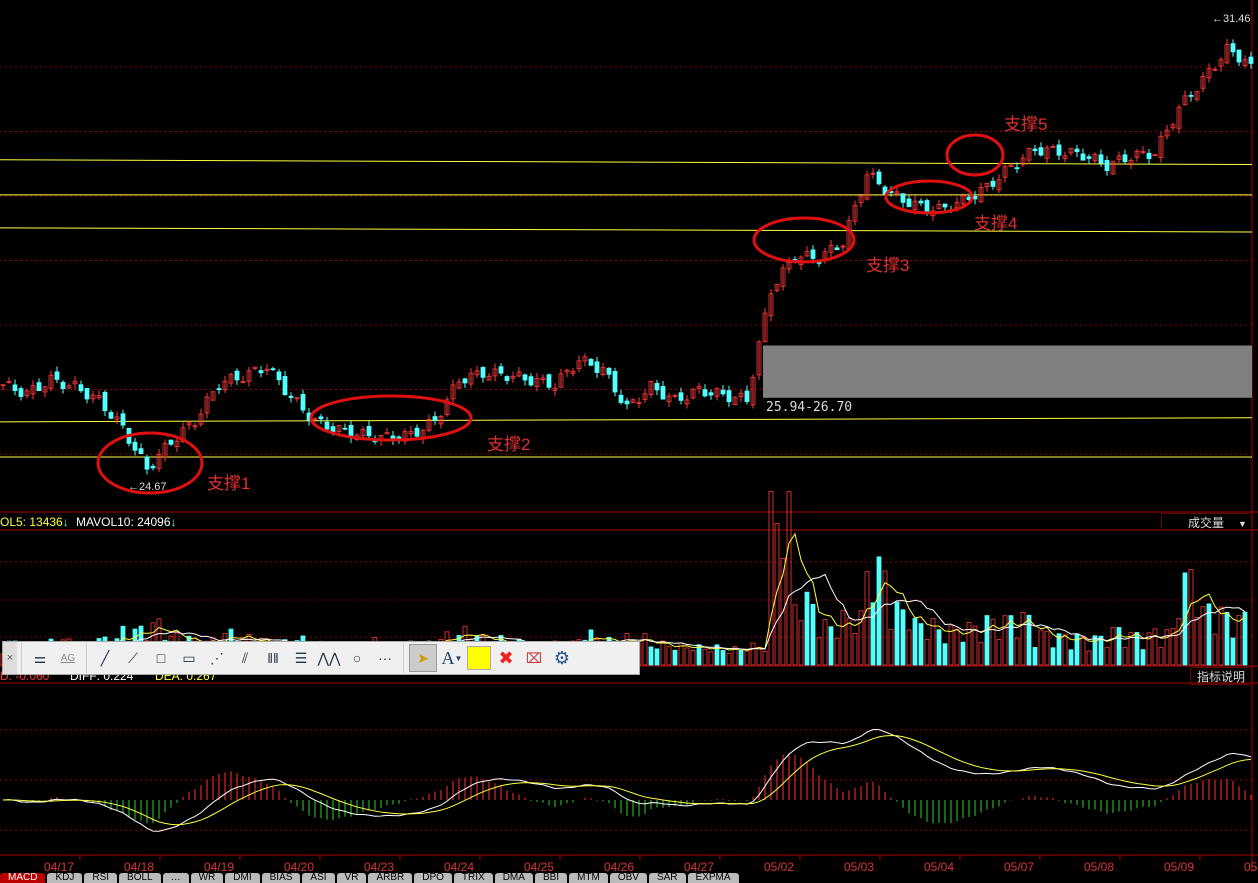 This screenshot has height=883, width=1258. Describe the element at coordinates (1179, 867) in the screenshot. I see `date-label: 05/09` at that location.